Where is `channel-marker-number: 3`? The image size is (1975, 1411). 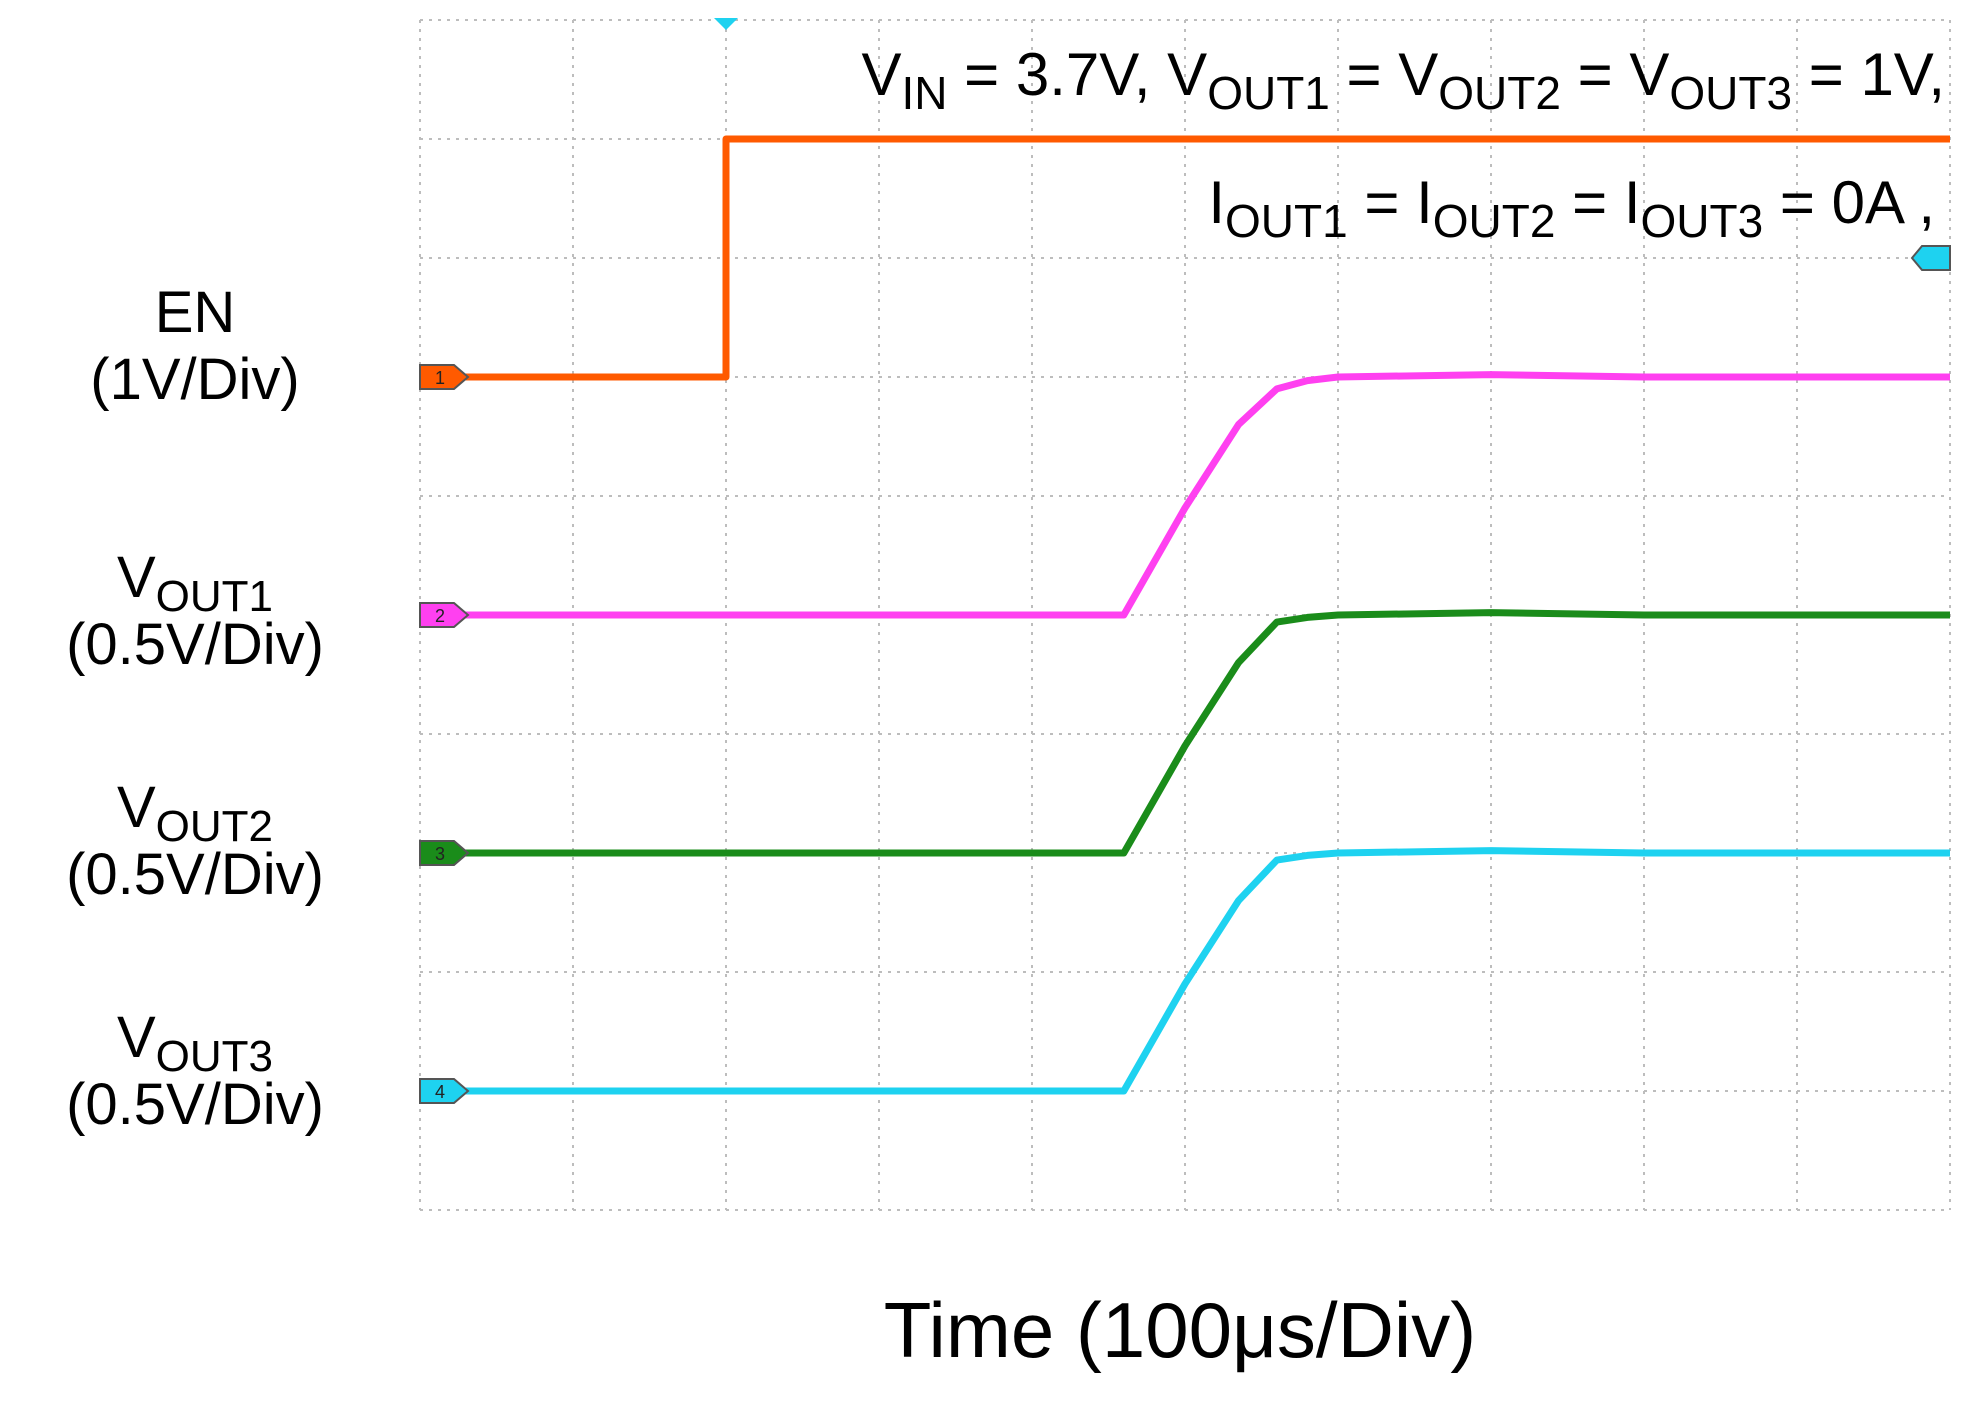 channel-marker-number: 3 is located at coordinates (440, 854).